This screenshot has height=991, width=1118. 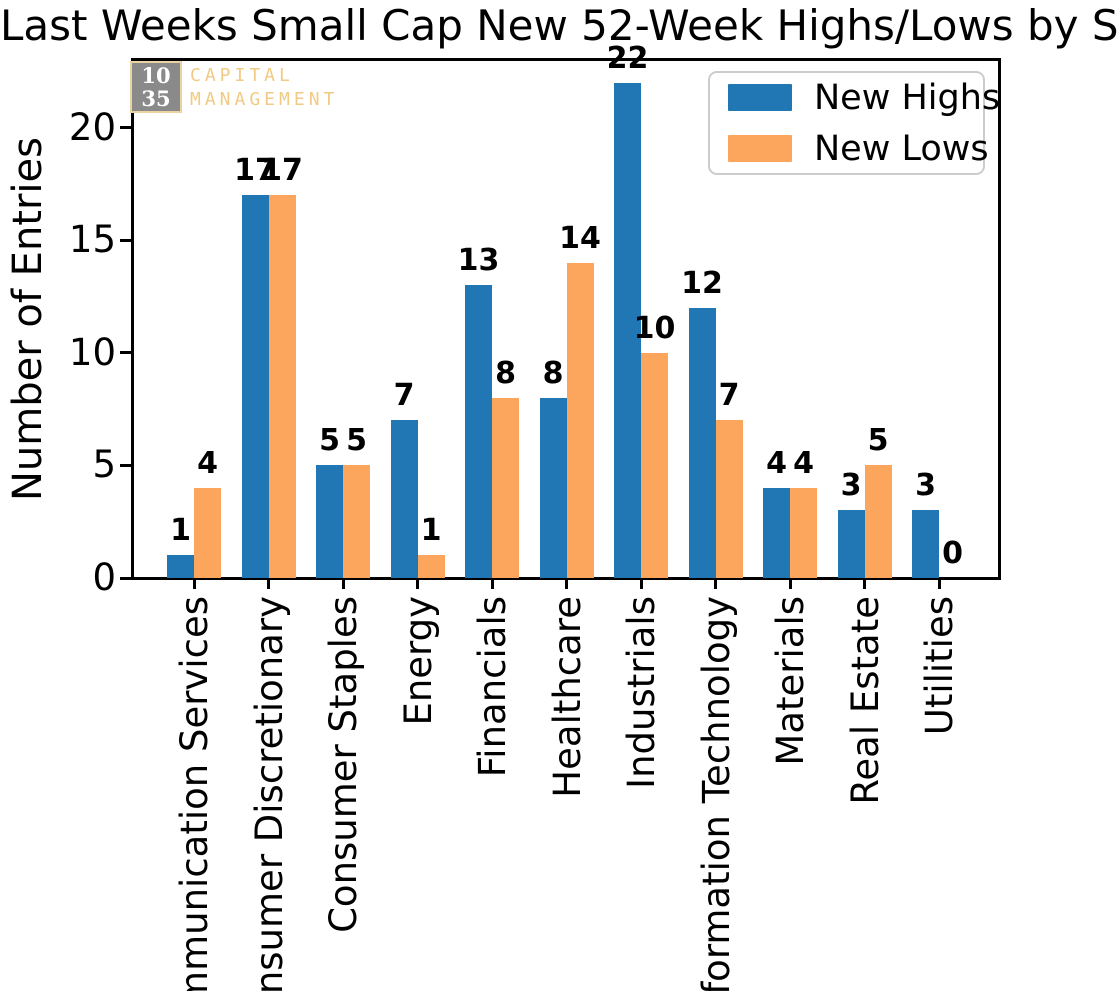 What do you see at coordinates (404, 499) in the screenshot?
I see `bar-new-highs-energy` at bounding box center [404, 499].